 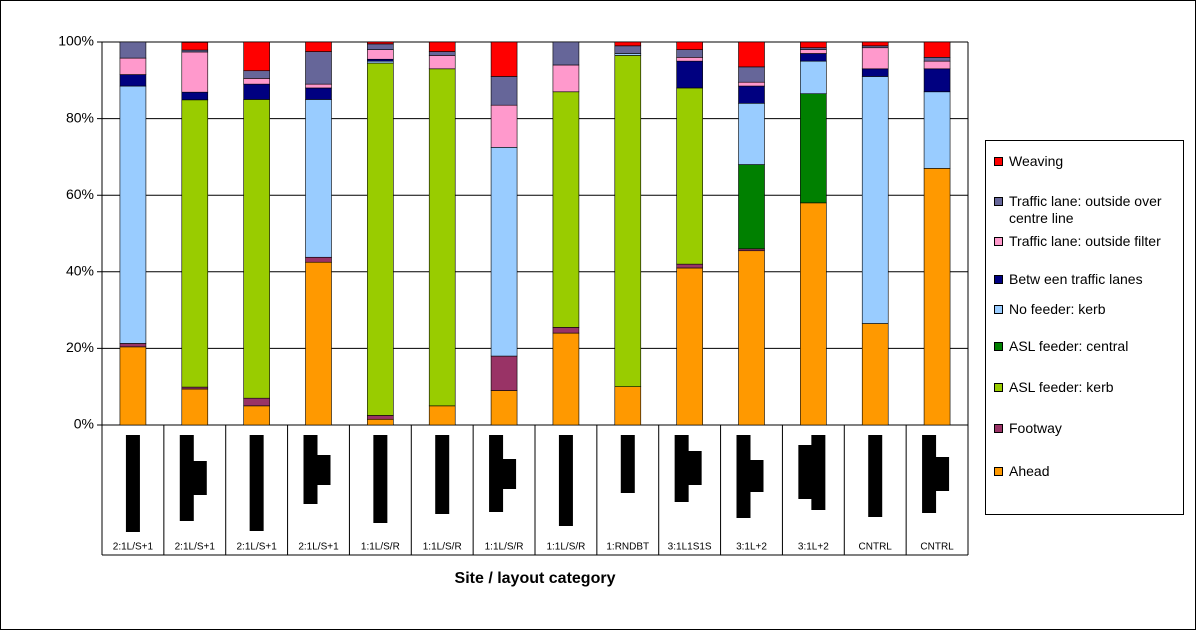 I want to click on legend-entry: Weaving, so click(x=1086, y=161).